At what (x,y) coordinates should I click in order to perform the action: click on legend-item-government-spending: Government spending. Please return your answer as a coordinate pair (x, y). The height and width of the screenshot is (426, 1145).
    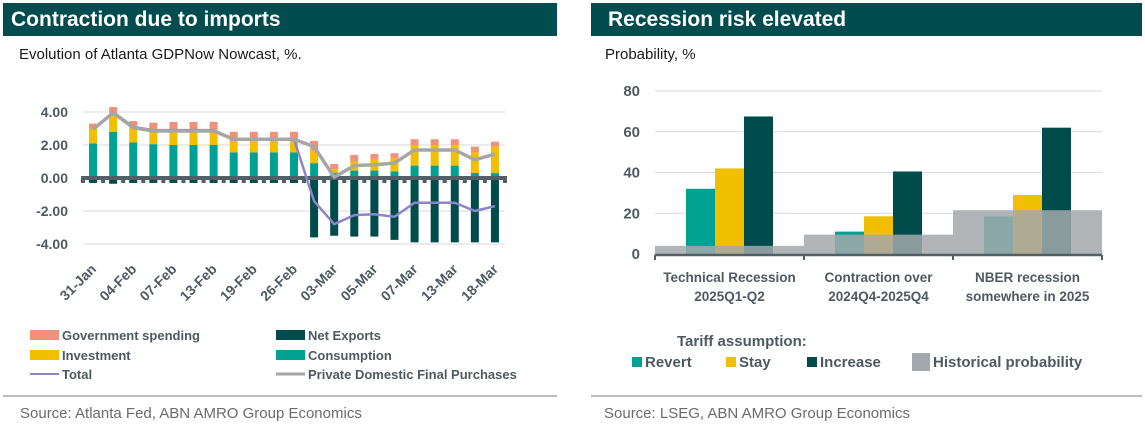
    Looking at the image, I should click on (115, 335).